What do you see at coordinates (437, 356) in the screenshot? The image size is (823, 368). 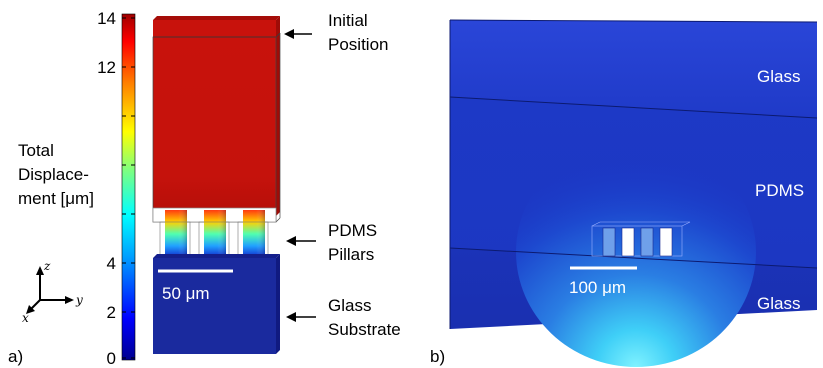 I see `panel-b-label: b)` at bounding box center [437, 356].